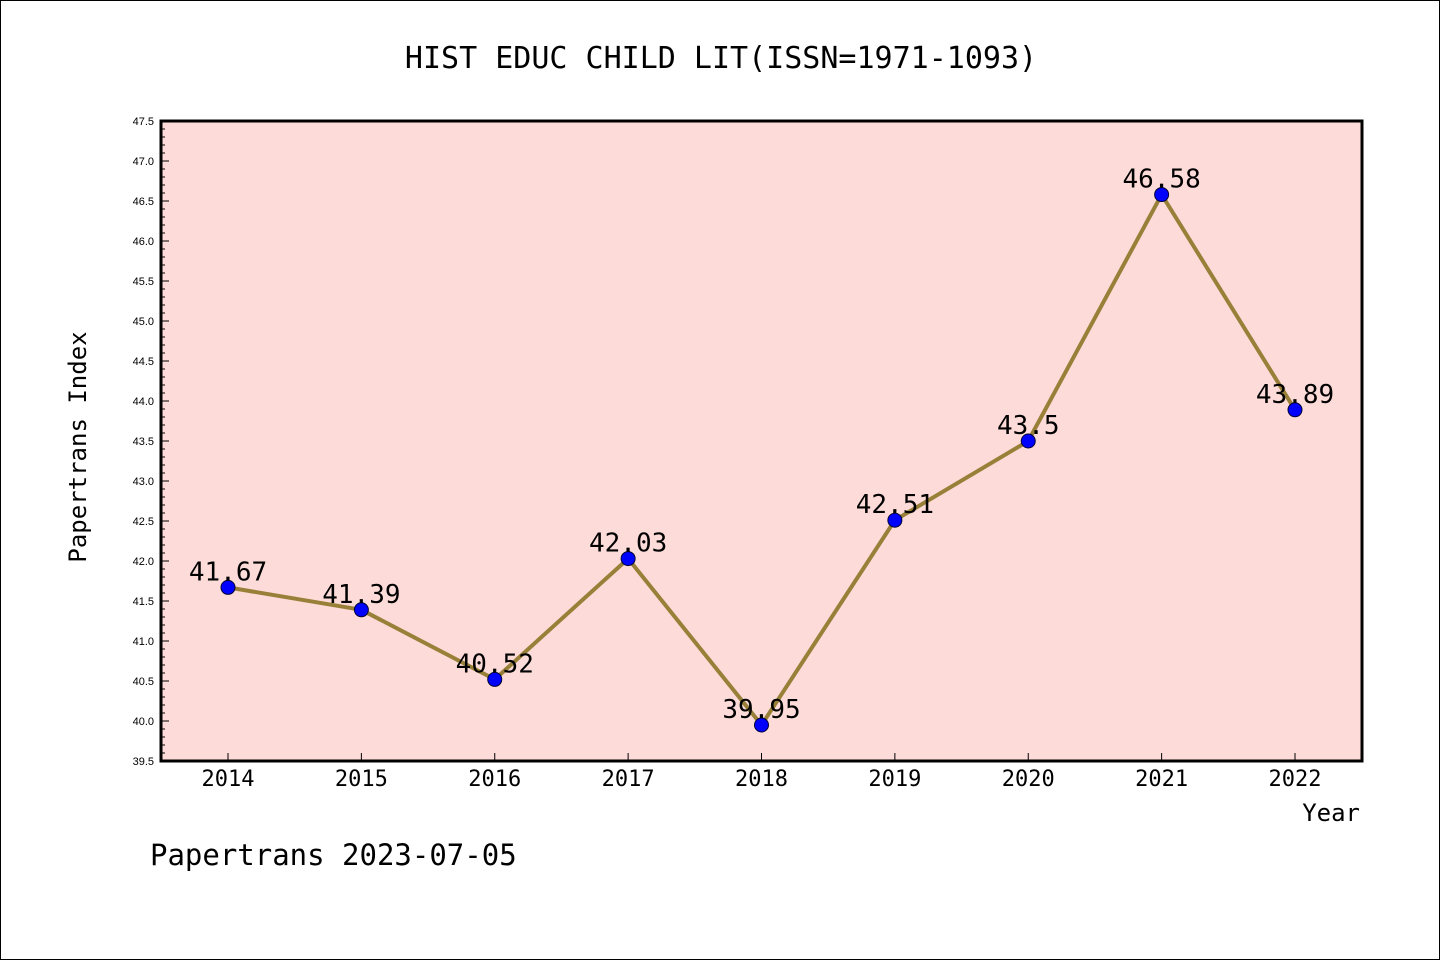 The height and width of the screenshot is (961, 1440). I want to click on y-tick-label: 46.0, so click(143, 242).